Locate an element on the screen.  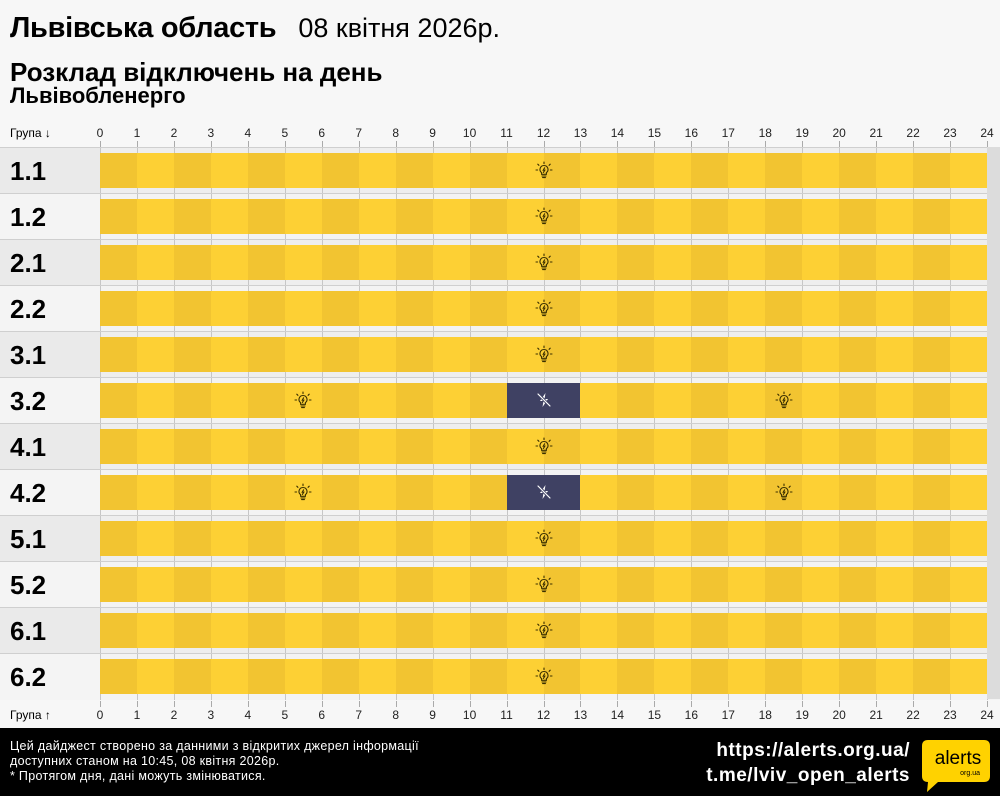
group-row: 2.1 is located at coordinates (500, 262).